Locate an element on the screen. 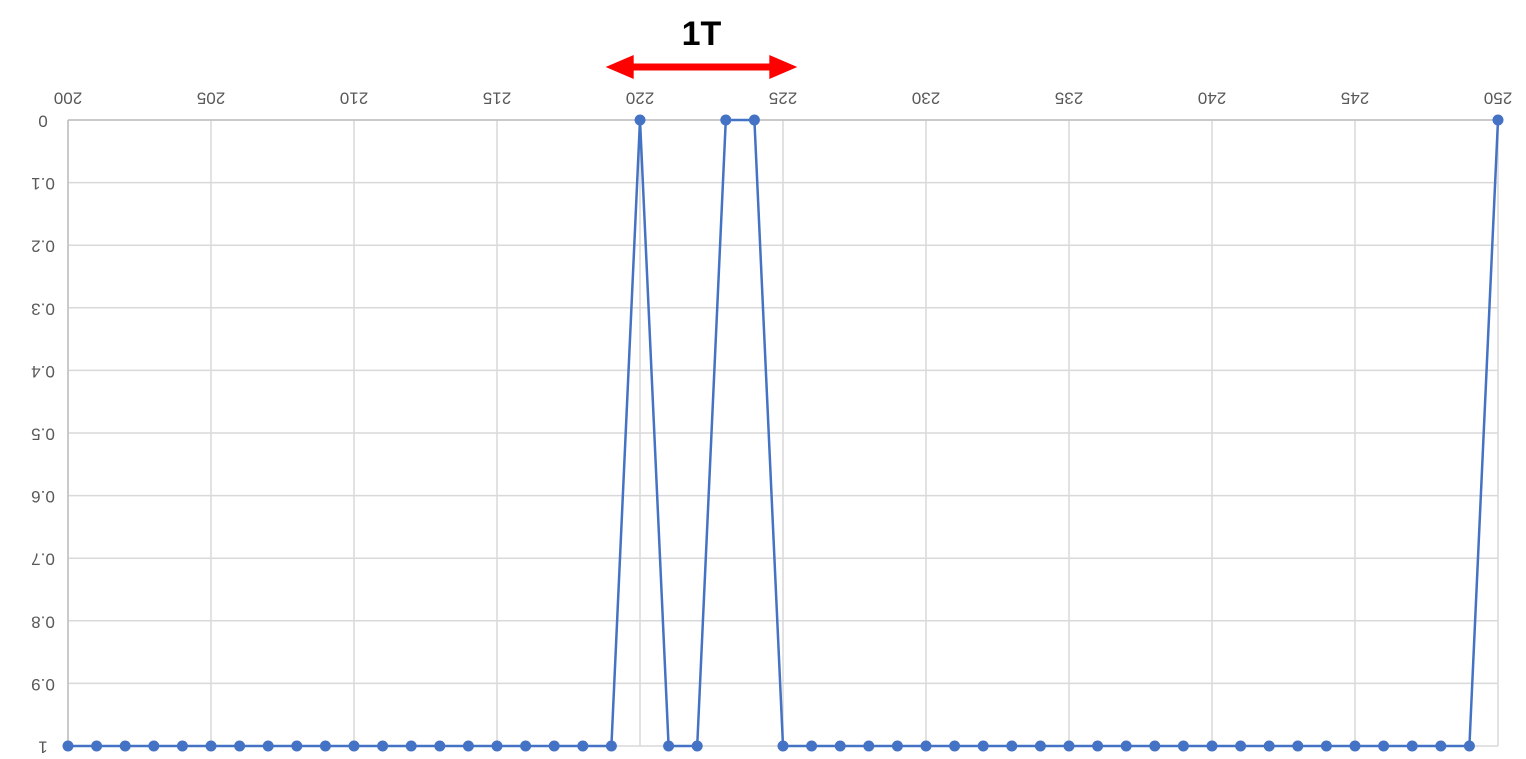 This screenshot has height=759, width=1526. y-tick-label: 0.8 is located at coordinates (43, 621).